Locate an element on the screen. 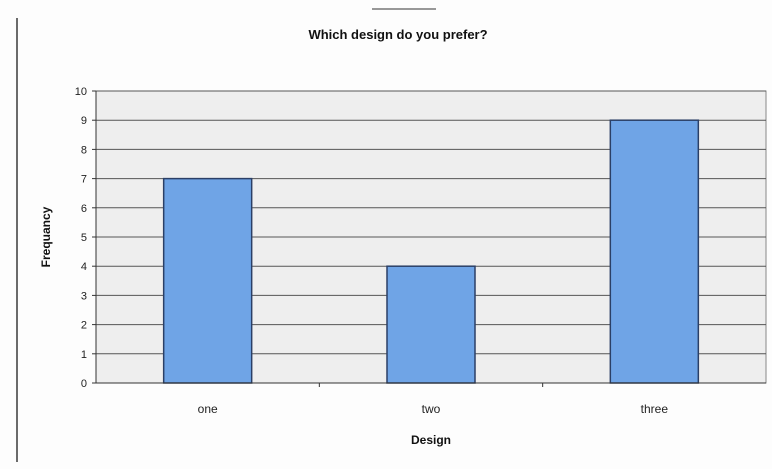  y-tick-label: 3 is located at coordinates (84, 296).